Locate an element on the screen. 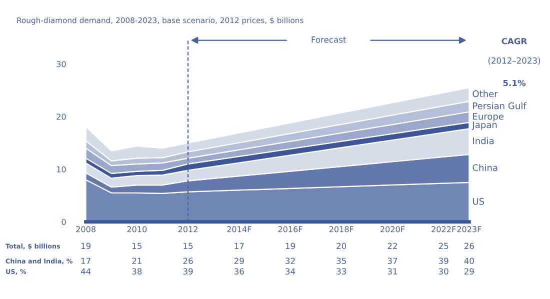  x-tick-label: 2016F is located at coordinates (290, 229).